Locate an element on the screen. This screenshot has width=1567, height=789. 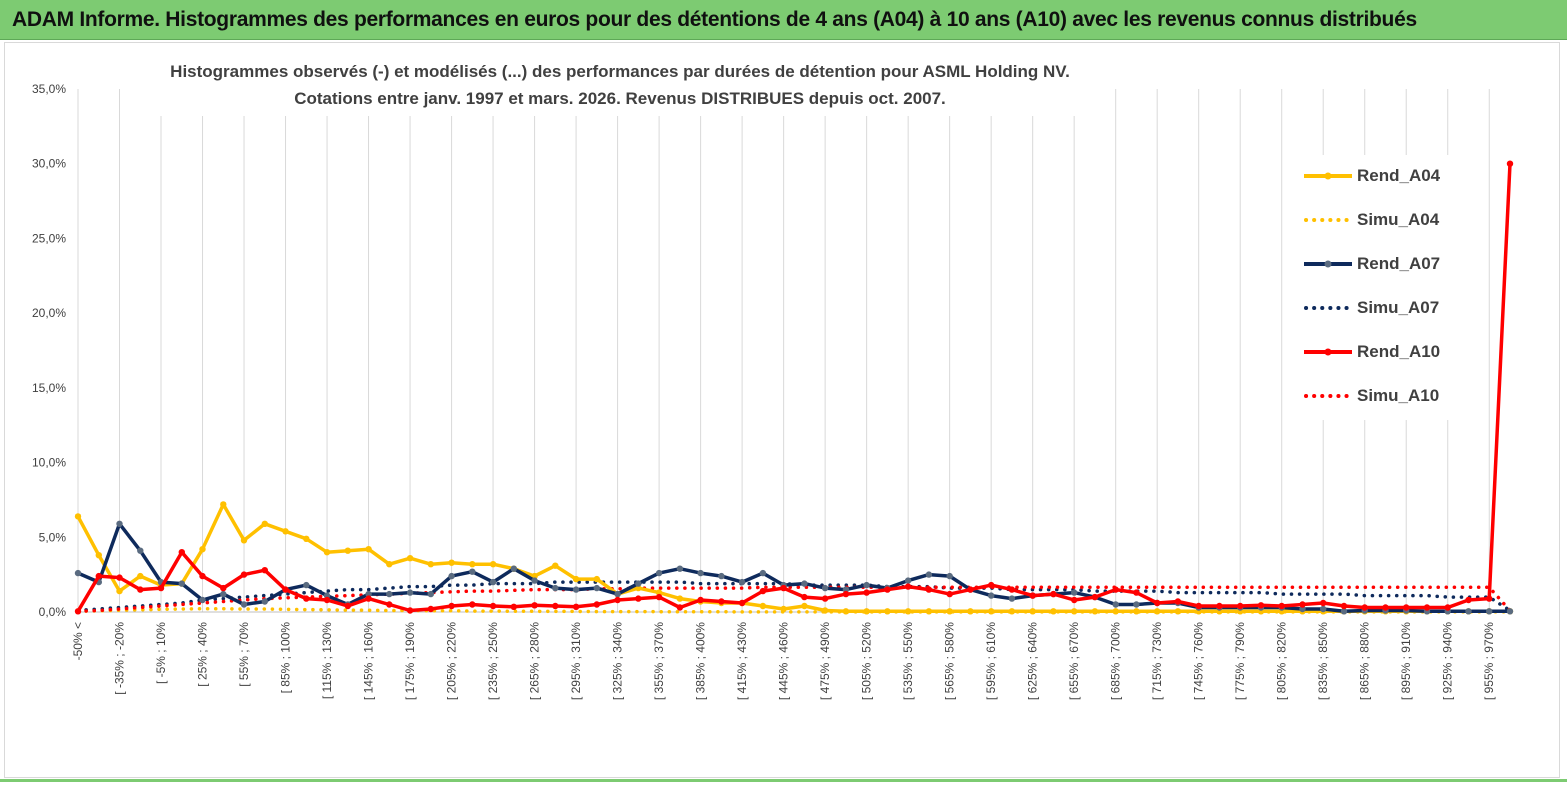
x-tick-label: [ 175% ; 190% is located at coordinates (410, 661).